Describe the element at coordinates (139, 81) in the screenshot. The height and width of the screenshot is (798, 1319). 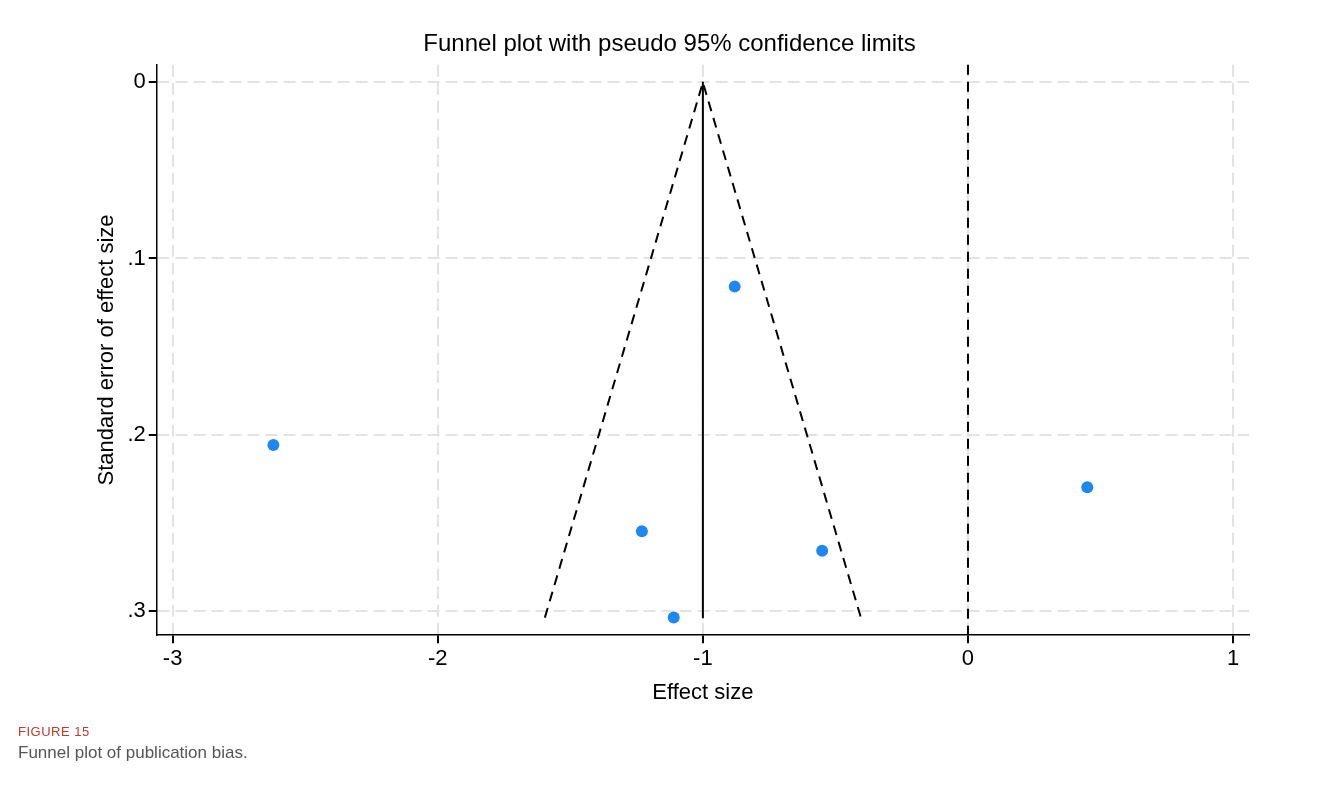
I see `y-tick-label: 0` at that location.